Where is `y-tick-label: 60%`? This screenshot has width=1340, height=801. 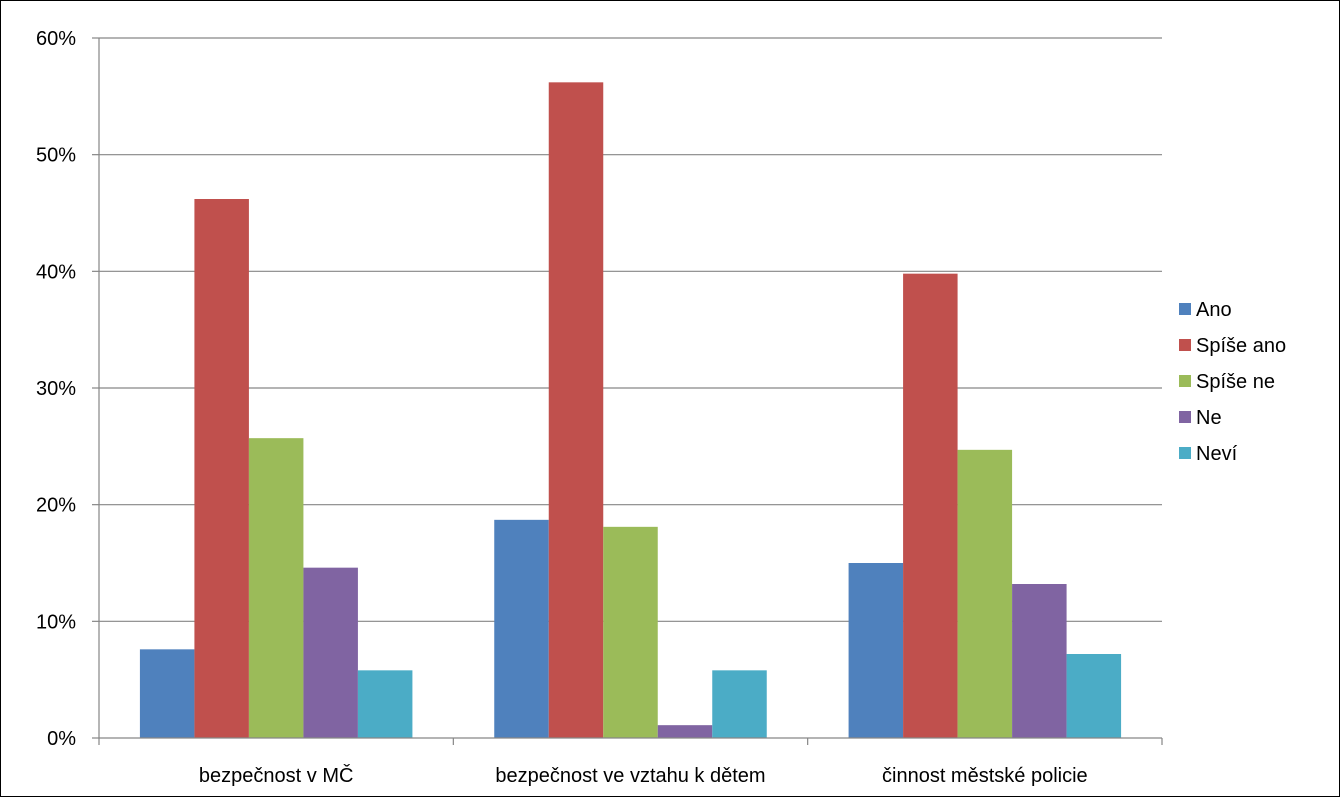 y-tick-label: 60% is located at coordinates (56, 39).